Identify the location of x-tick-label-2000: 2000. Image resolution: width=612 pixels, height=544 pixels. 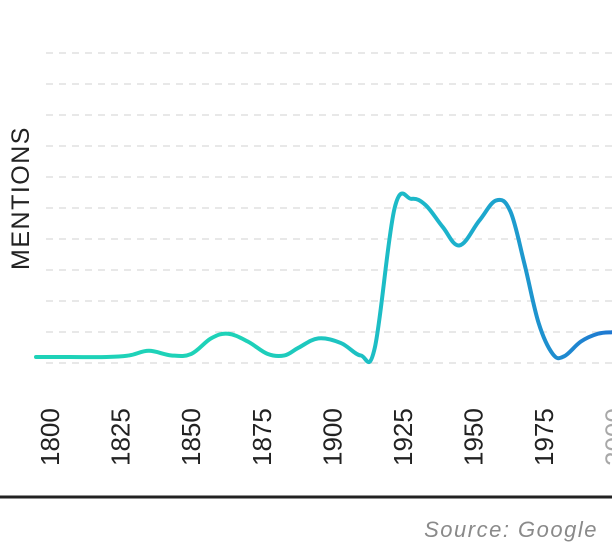
(606, 437).